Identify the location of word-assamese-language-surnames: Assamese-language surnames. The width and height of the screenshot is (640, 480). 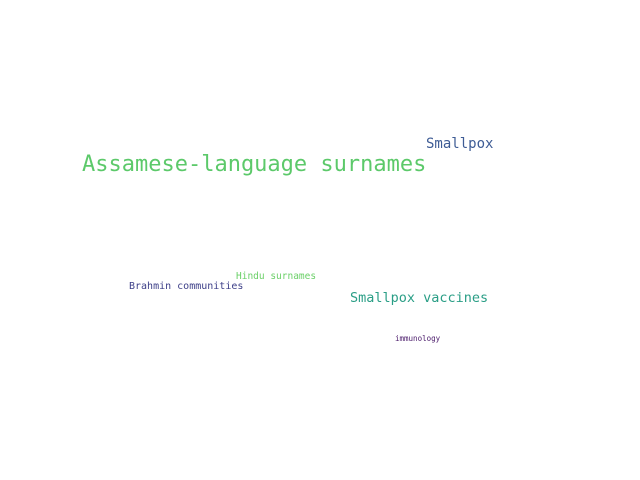
(254, 164).